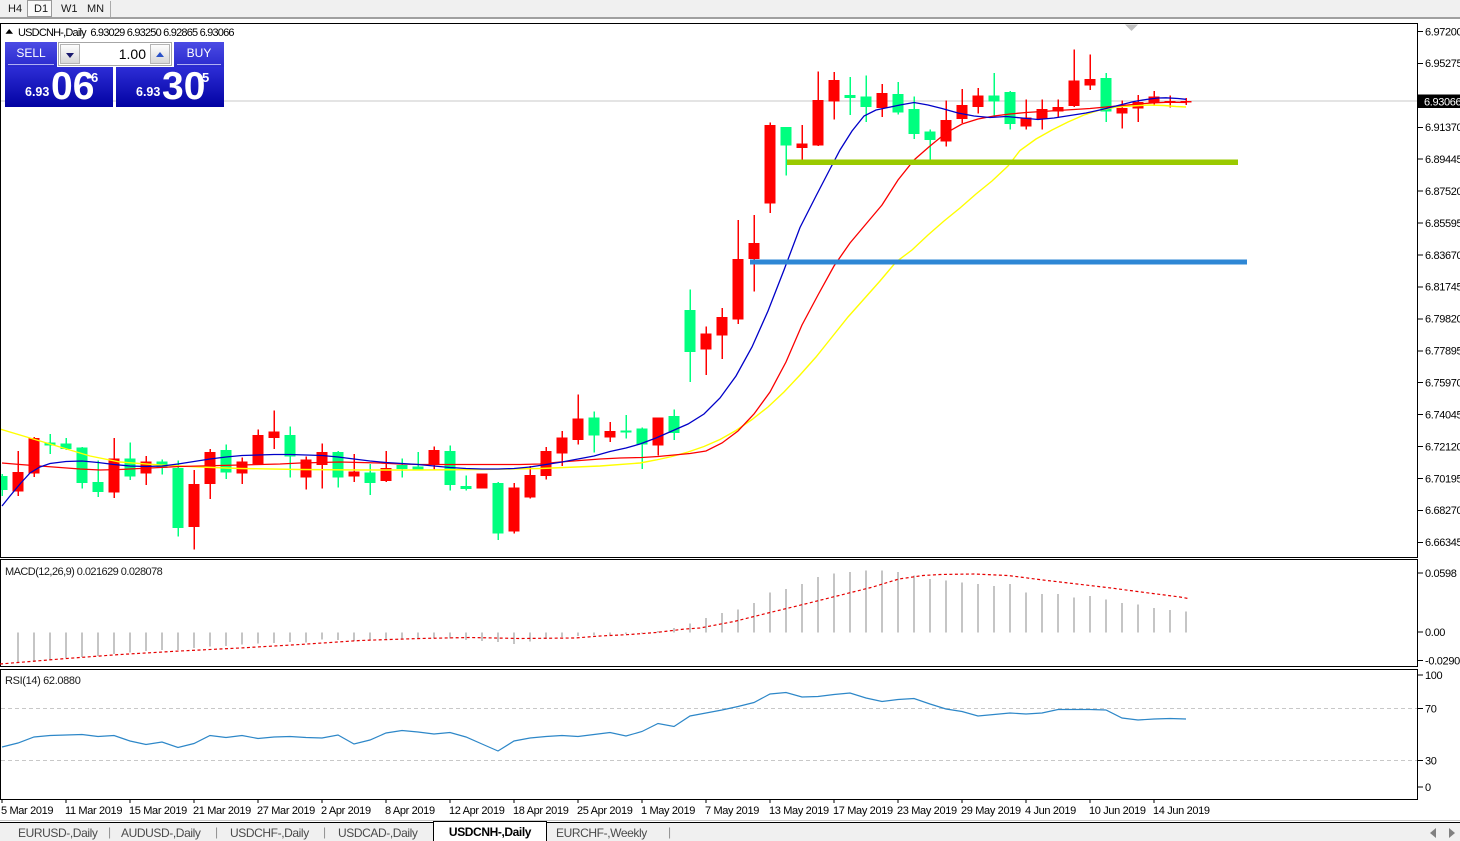  Describe the element at coordinates (1431, 709) in the screenshot. I see `svg-text: 70` at that location.